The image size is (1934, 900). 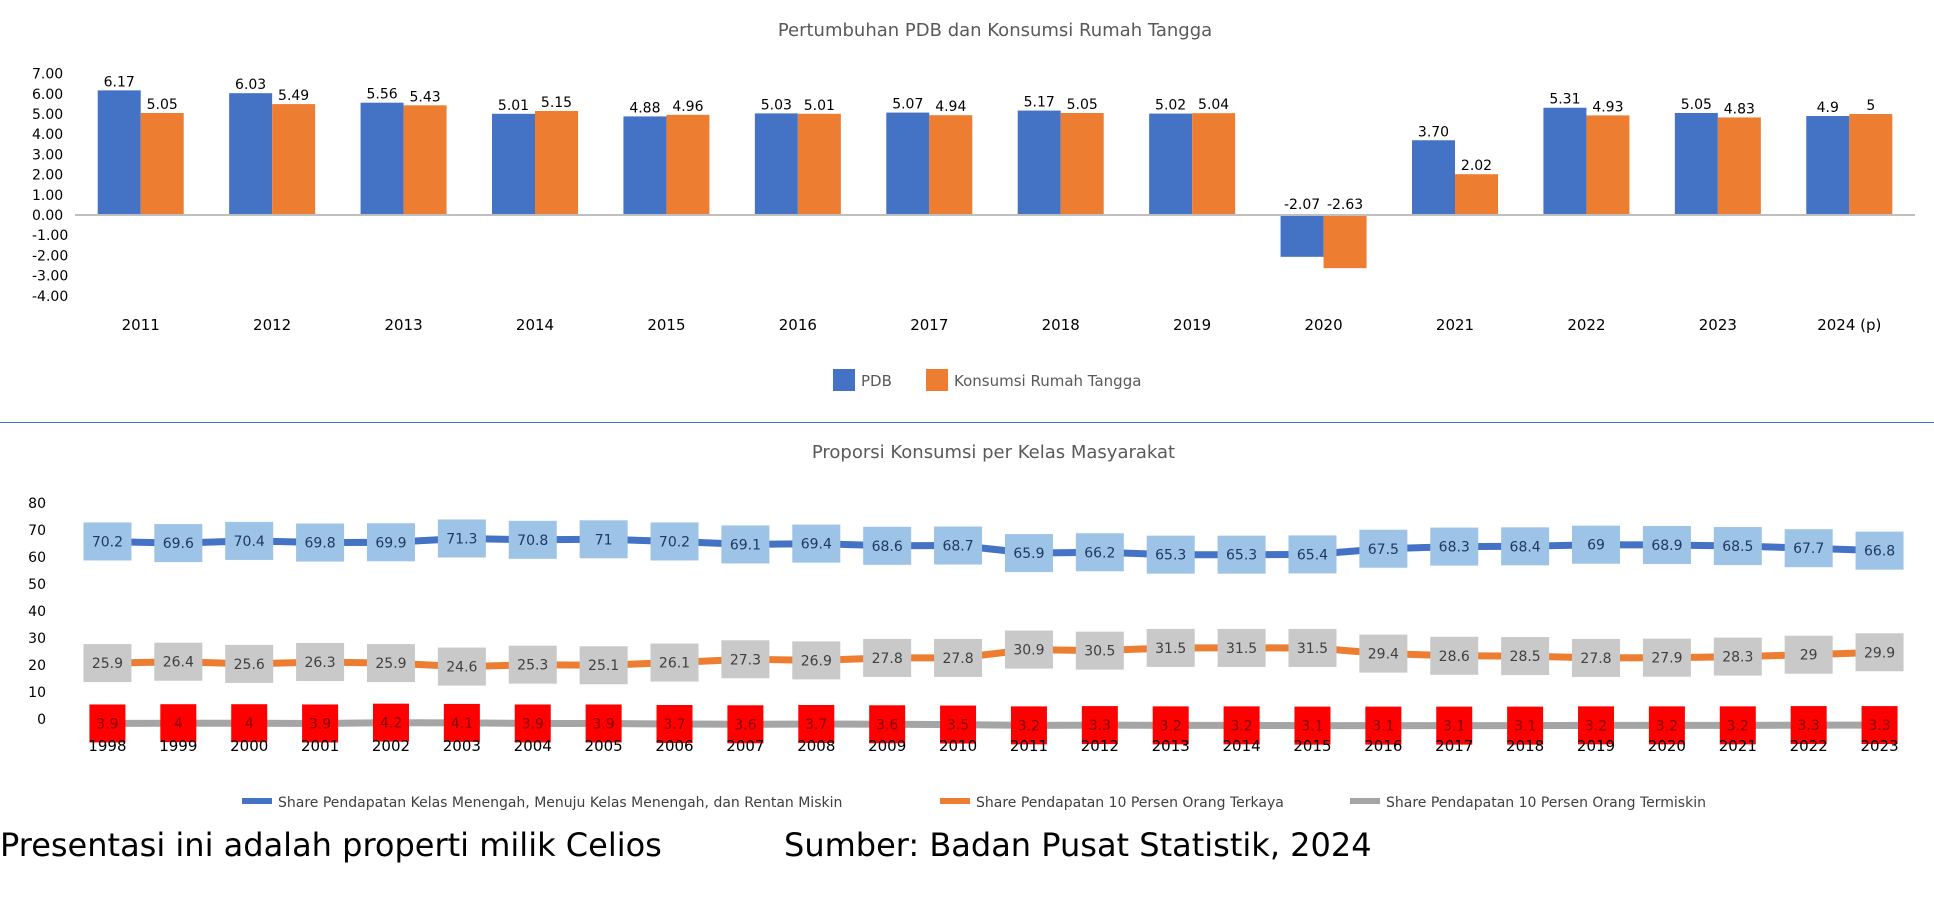 What do you see at coordinates (249, 746) in the screenshot?
I see `x-tick-label: 2000` at bounding box center [249, 746].